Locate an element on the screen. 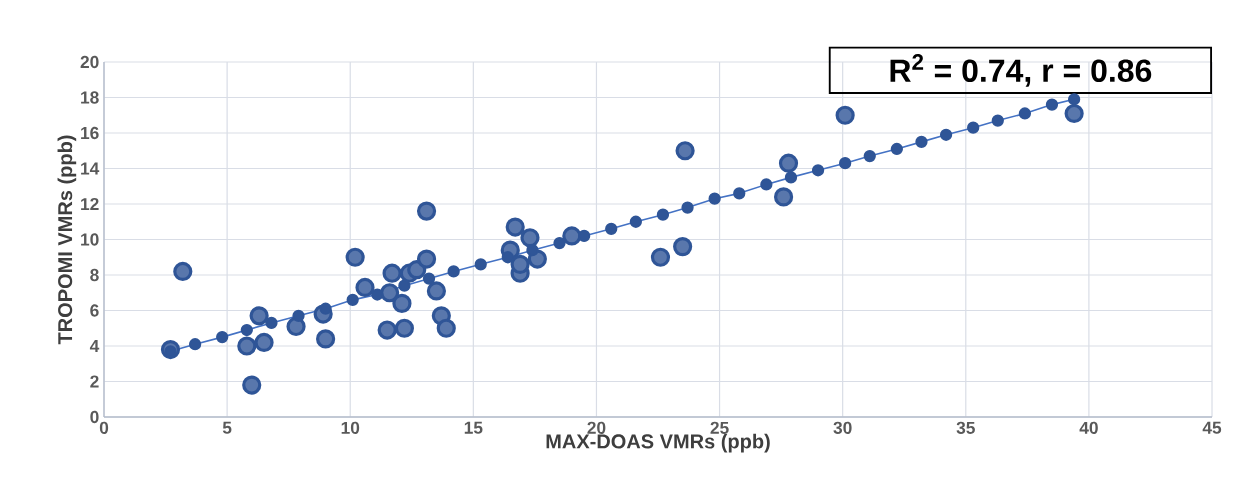  y-tick-label: 6 is located at coordinates (94, 310).